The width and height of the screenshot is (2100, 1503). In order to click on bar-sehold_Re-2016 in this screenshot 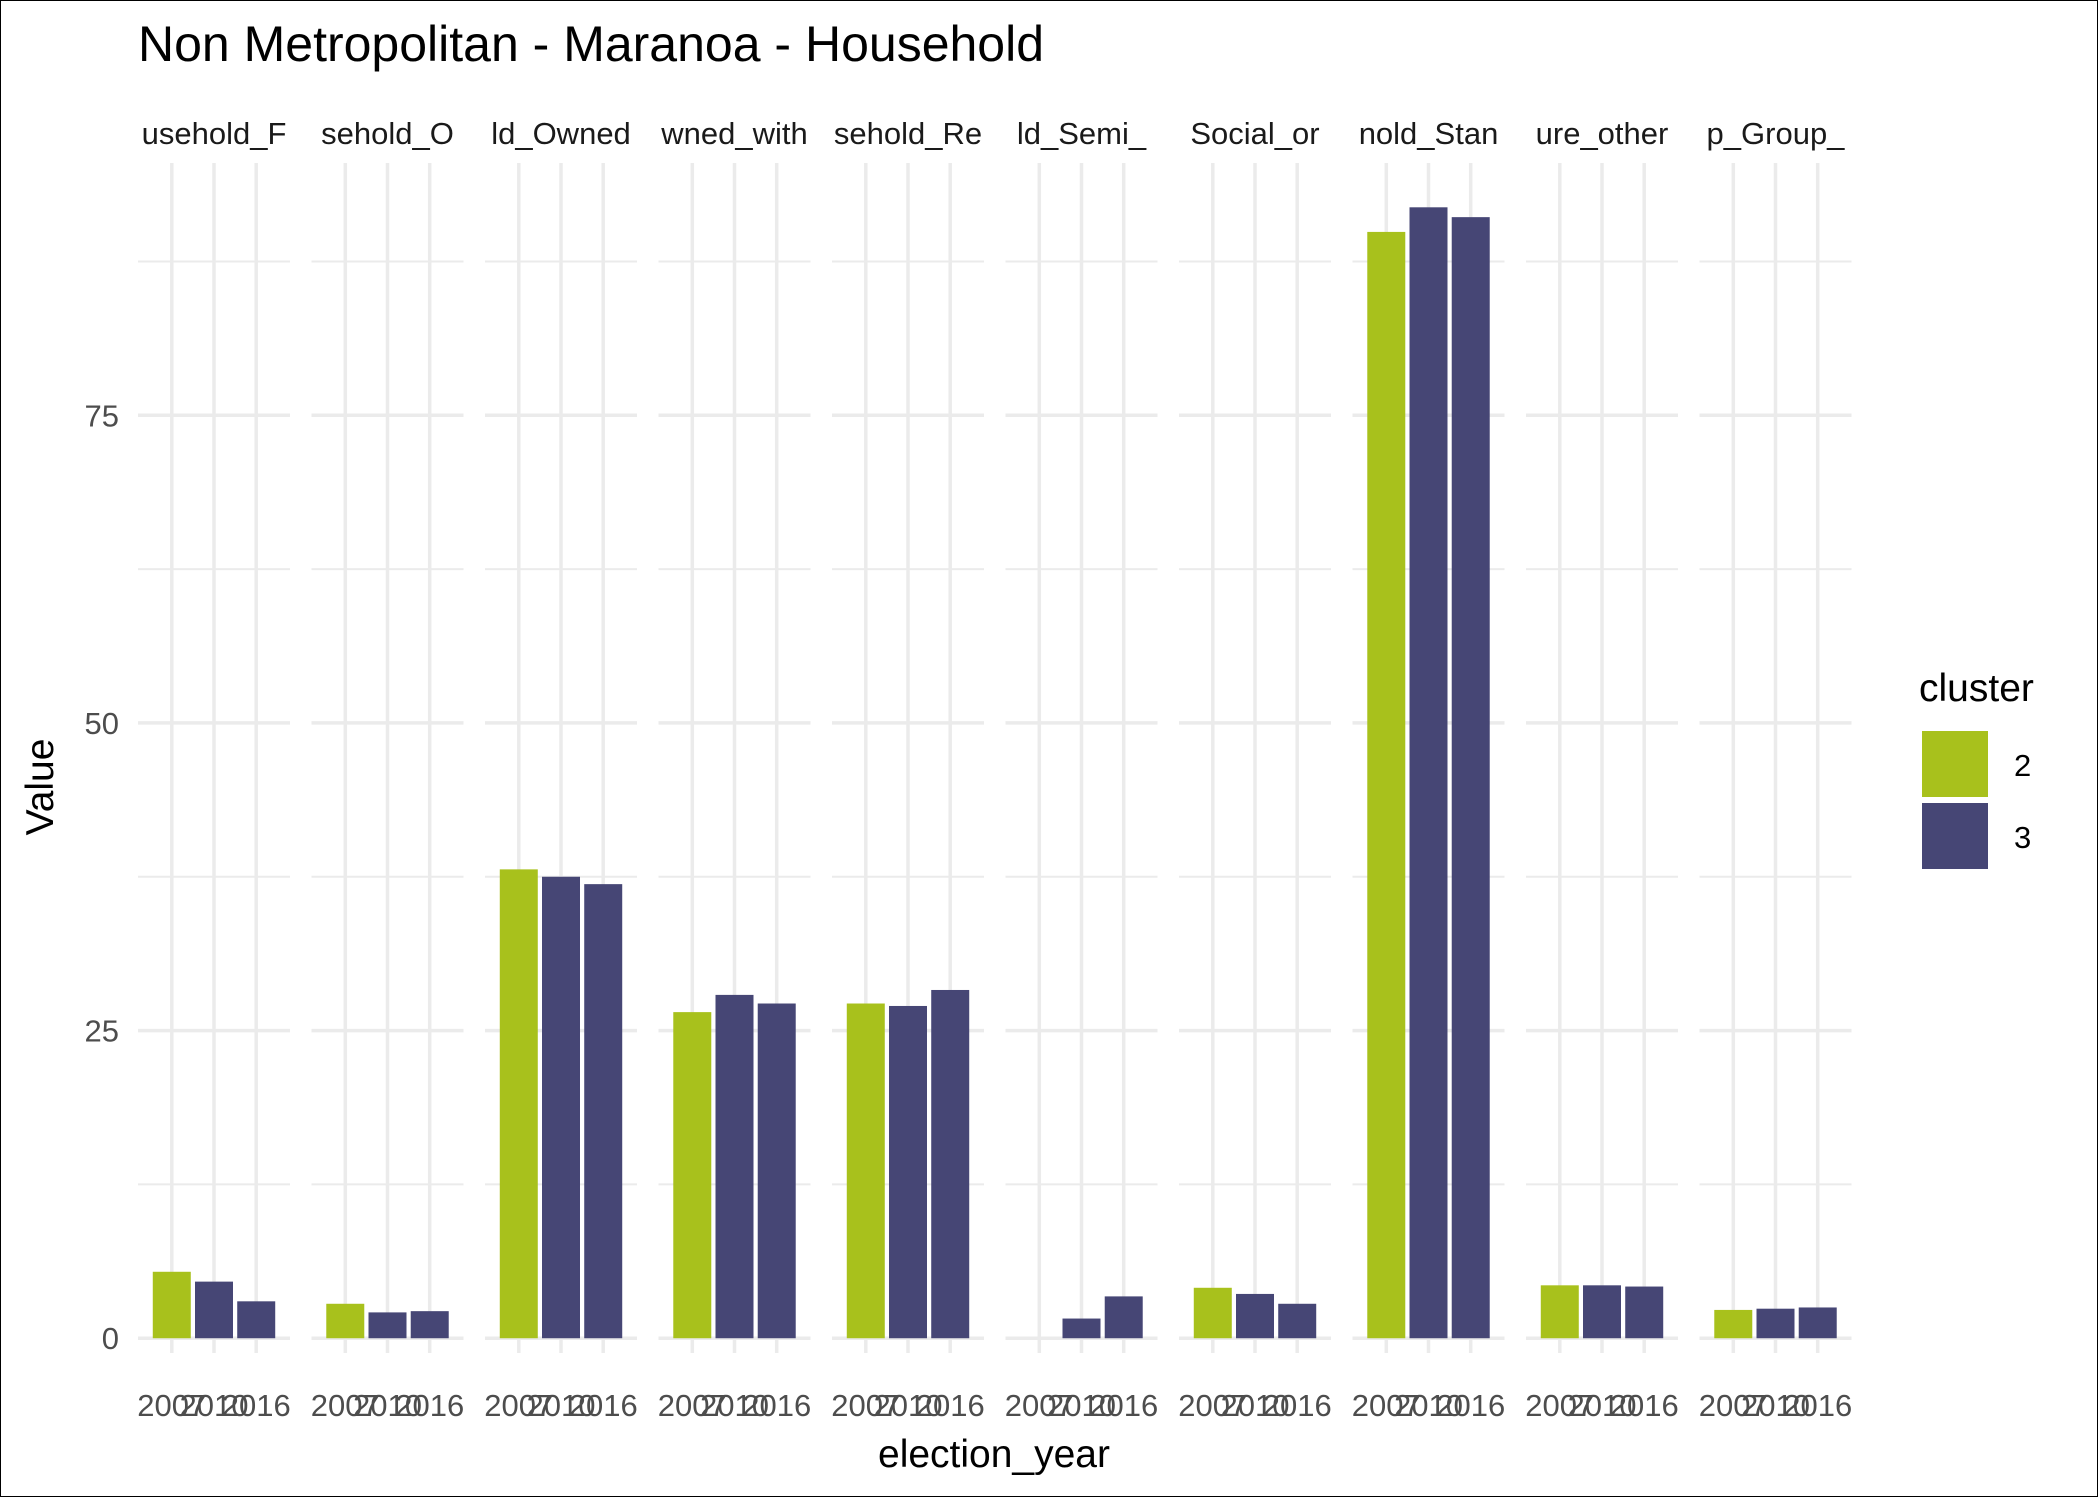, I will do `click(950, 1164)`.